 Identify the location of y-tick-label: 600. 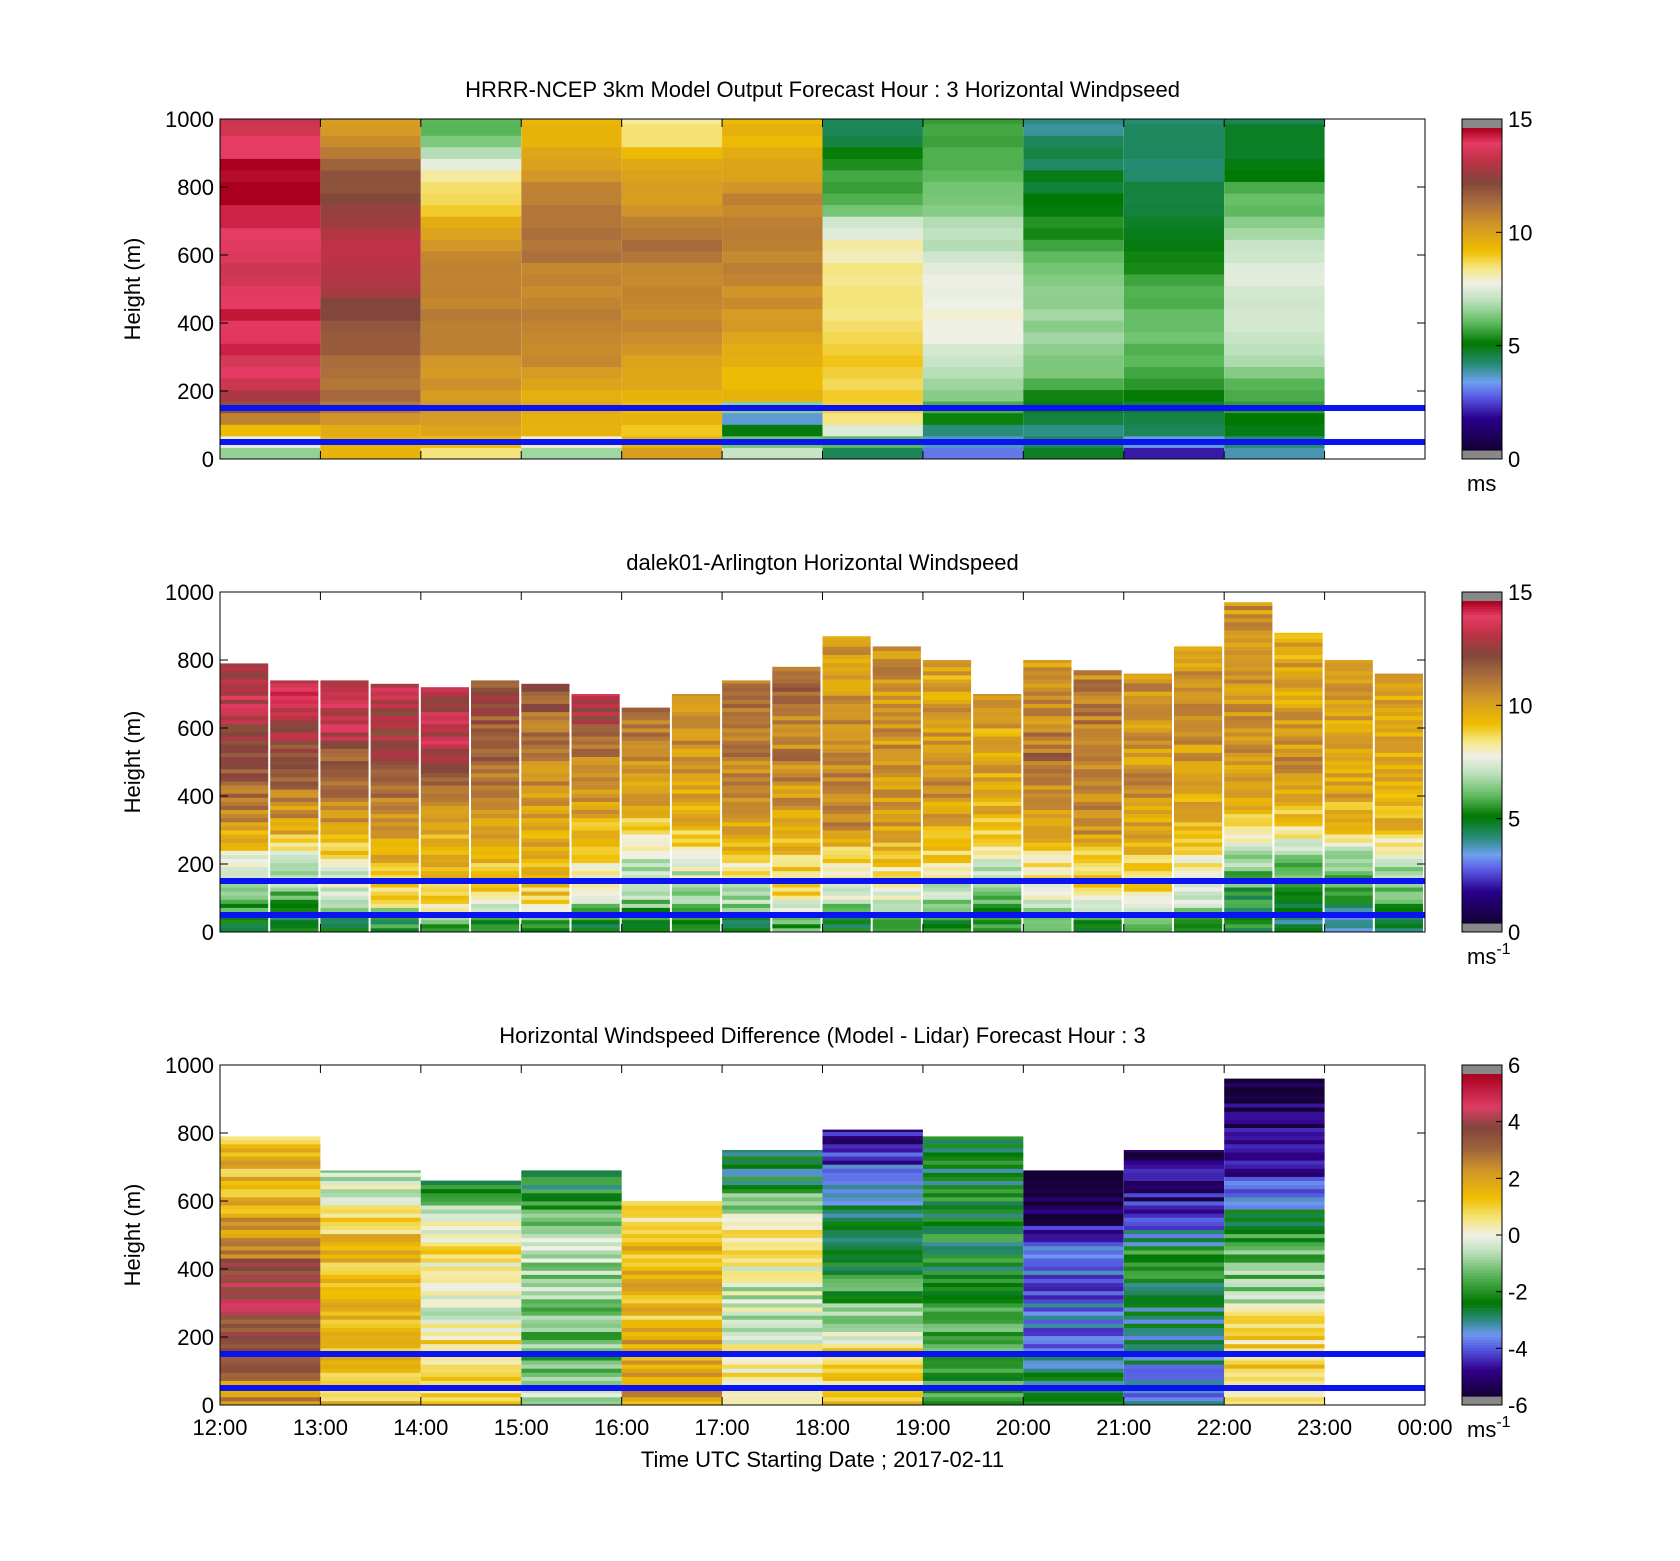
(195, 255).